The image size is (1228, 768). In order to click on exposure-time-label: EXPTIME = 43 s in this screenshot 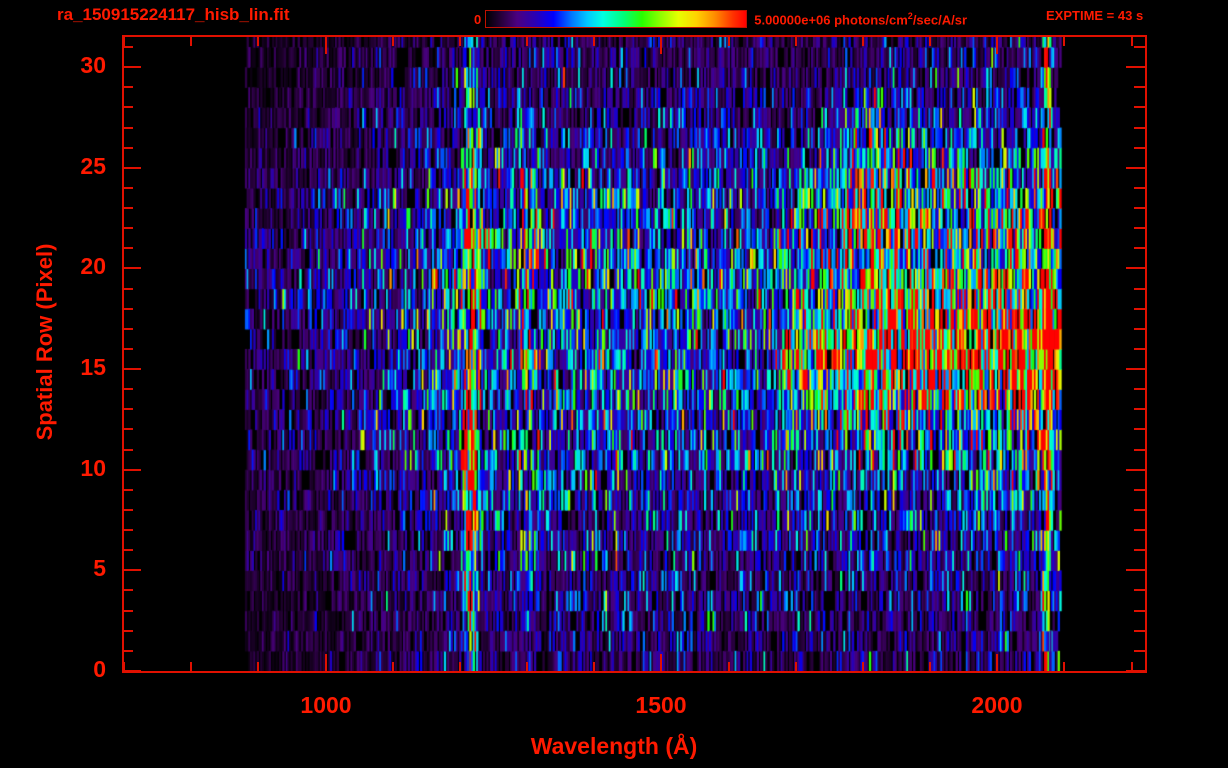, I will do `click(1095, 15)`.